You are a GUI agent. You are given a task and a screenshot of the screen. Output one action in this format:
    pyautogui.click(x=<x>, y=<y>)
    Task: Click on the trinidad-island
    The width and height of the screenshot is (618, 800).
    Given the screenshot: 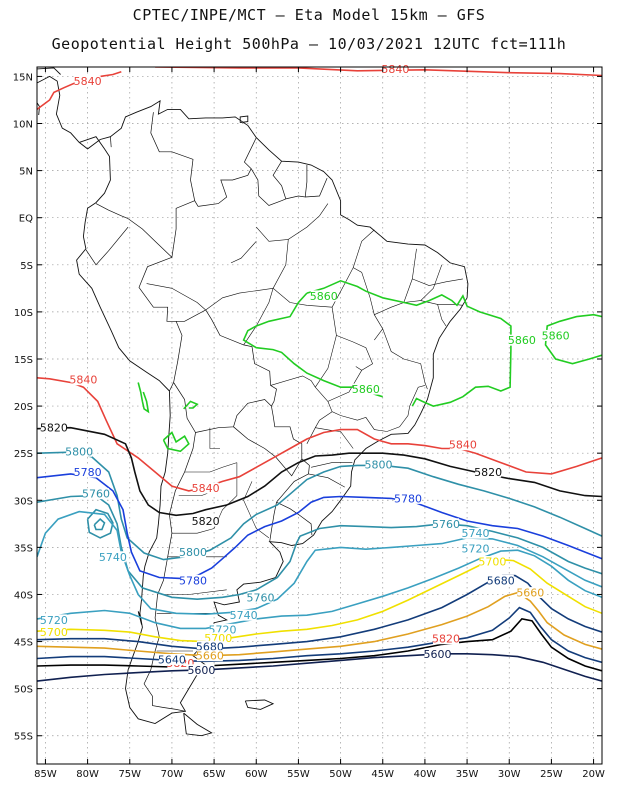 What is the action you would take?
    pyautogui.click(x=244, y=119)
    